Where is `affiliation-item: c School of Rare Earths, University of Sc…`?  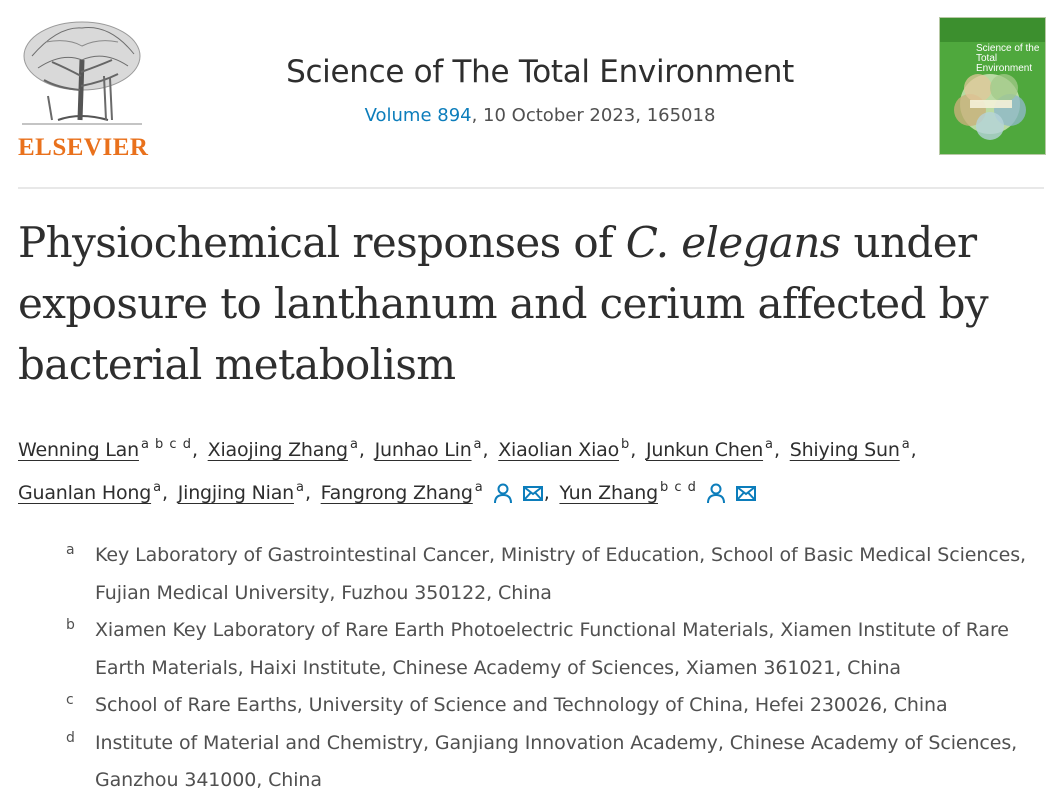 affiliation-item: c School of Rare Earths, University of Sc… is located at coordinates (561, 706).